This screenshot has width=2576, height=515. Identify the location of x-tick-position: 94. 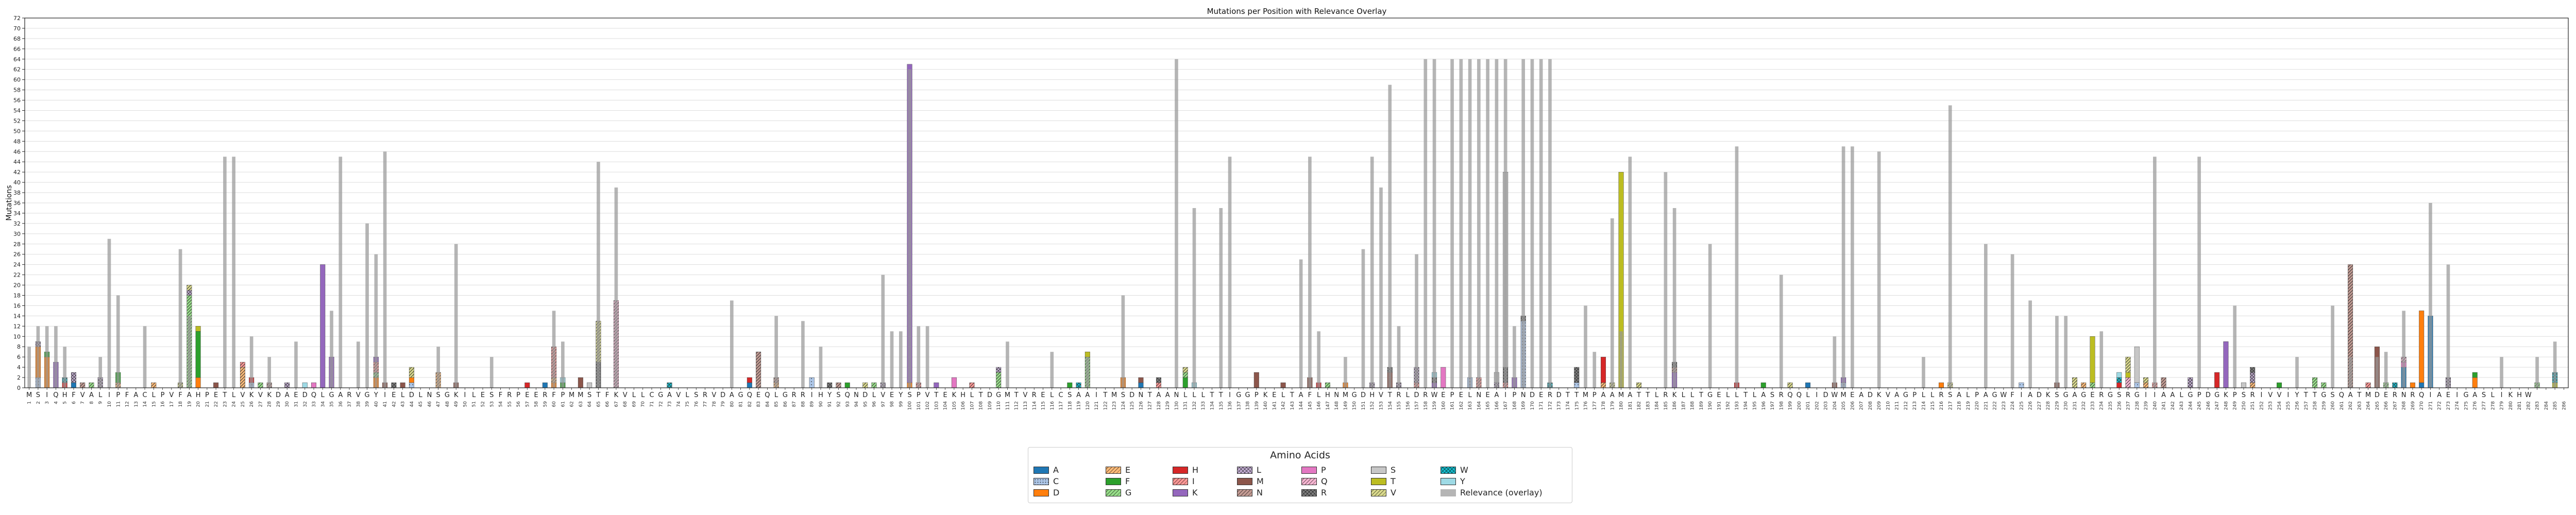
(856, 404).